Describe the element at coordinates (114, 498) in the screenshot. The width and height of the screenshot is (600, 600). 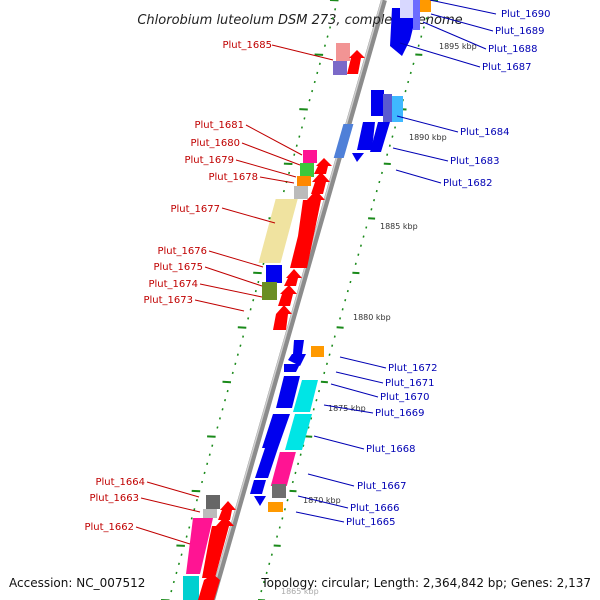
I see `gene-label: Plut_1663` at that location.